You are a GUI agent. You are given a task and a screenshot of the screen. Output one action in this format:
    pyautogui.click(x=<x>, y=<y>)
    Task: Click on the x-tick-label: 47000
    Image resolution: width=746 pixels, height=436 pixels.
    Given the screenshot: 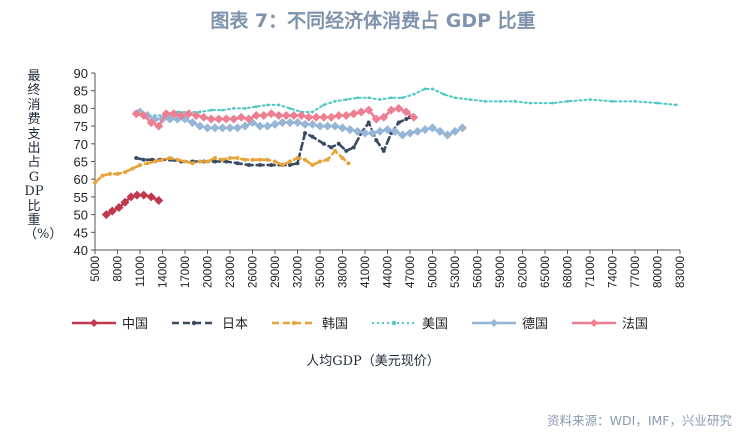 What is the action you would take?
    pyautogui.click(x=411, y=272)
    